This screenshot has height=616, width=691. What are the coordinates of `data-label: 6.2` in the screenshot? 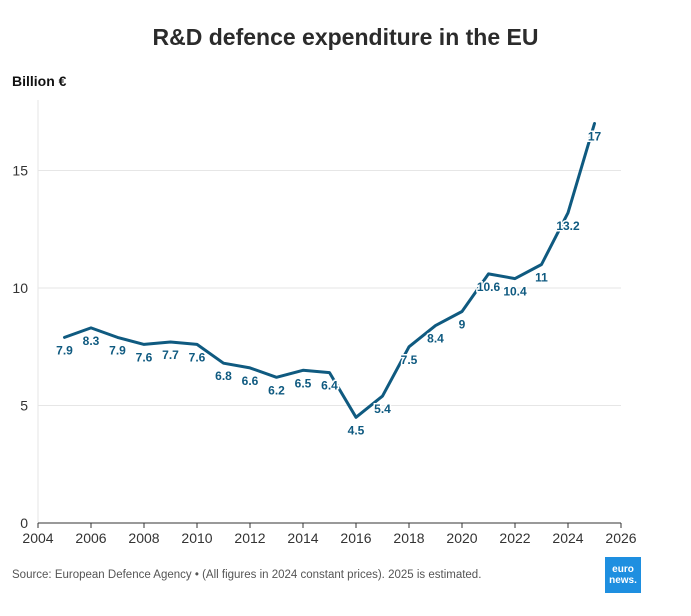 It's located at (276, 390).